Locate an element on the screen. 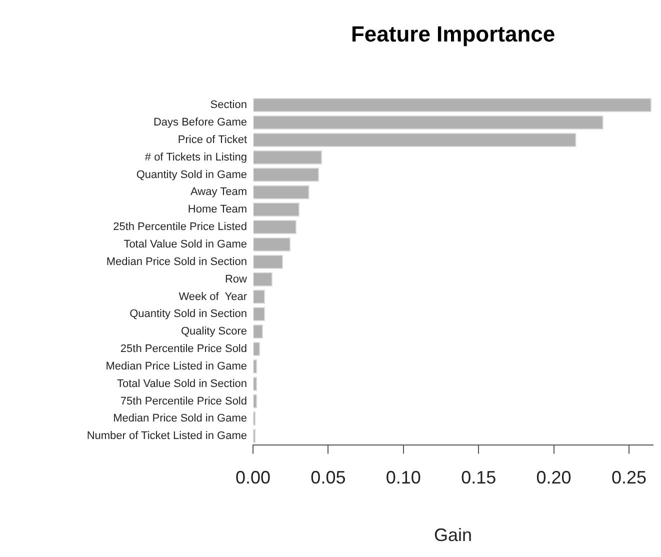 This screenshot has width=661, height=557. y-tick-label: Away Team is located at coordinates (218, 192).